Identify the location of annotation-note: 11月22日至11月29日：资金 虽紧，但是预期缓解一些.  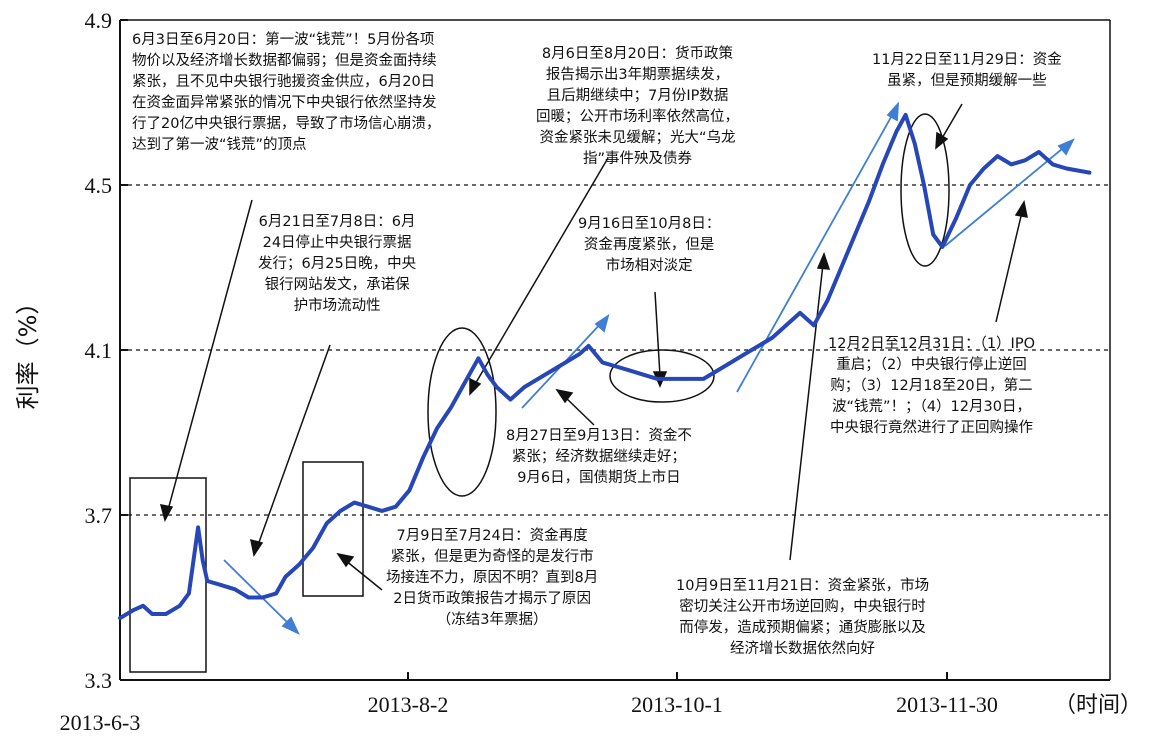
(967, 71).